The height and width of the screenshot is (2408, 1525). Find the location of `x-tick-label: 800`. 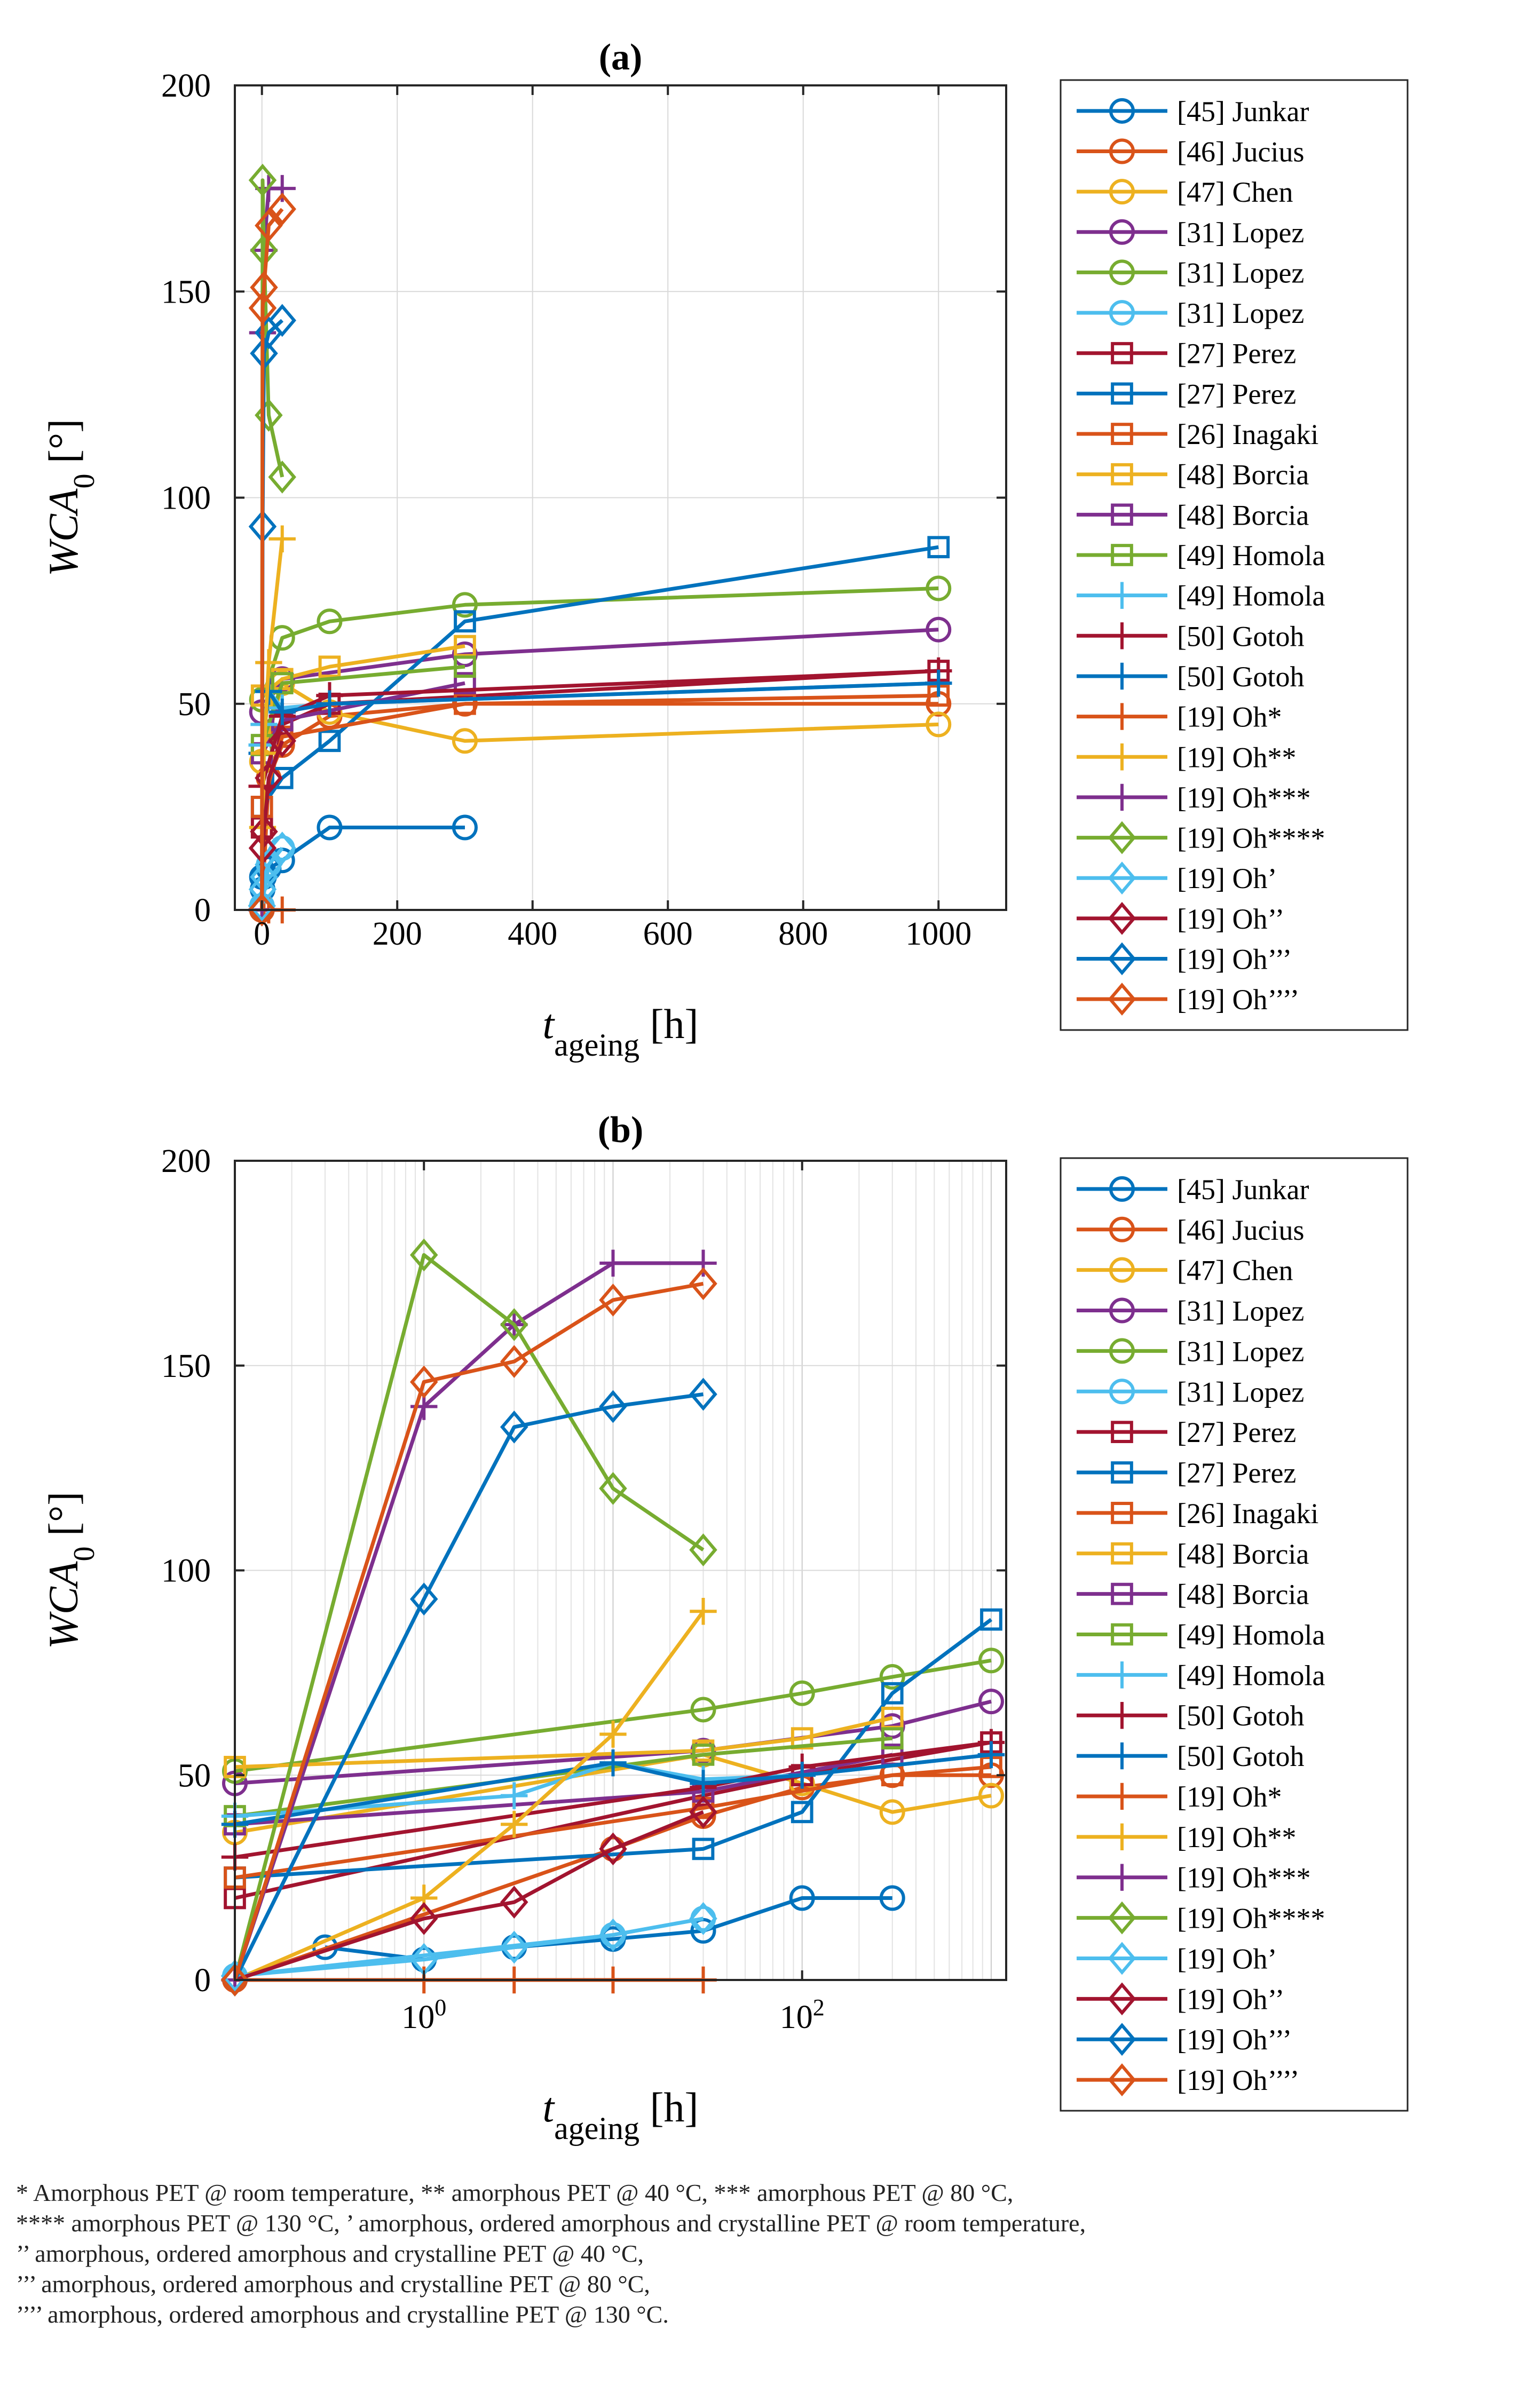

x-tick-label: 800 is located at coordinates (803, 934).